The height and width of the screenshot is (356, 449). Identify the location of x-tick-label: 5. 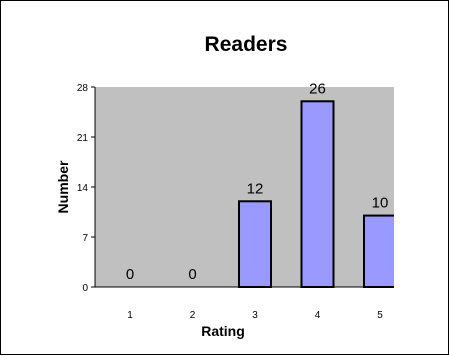
(380, 315).